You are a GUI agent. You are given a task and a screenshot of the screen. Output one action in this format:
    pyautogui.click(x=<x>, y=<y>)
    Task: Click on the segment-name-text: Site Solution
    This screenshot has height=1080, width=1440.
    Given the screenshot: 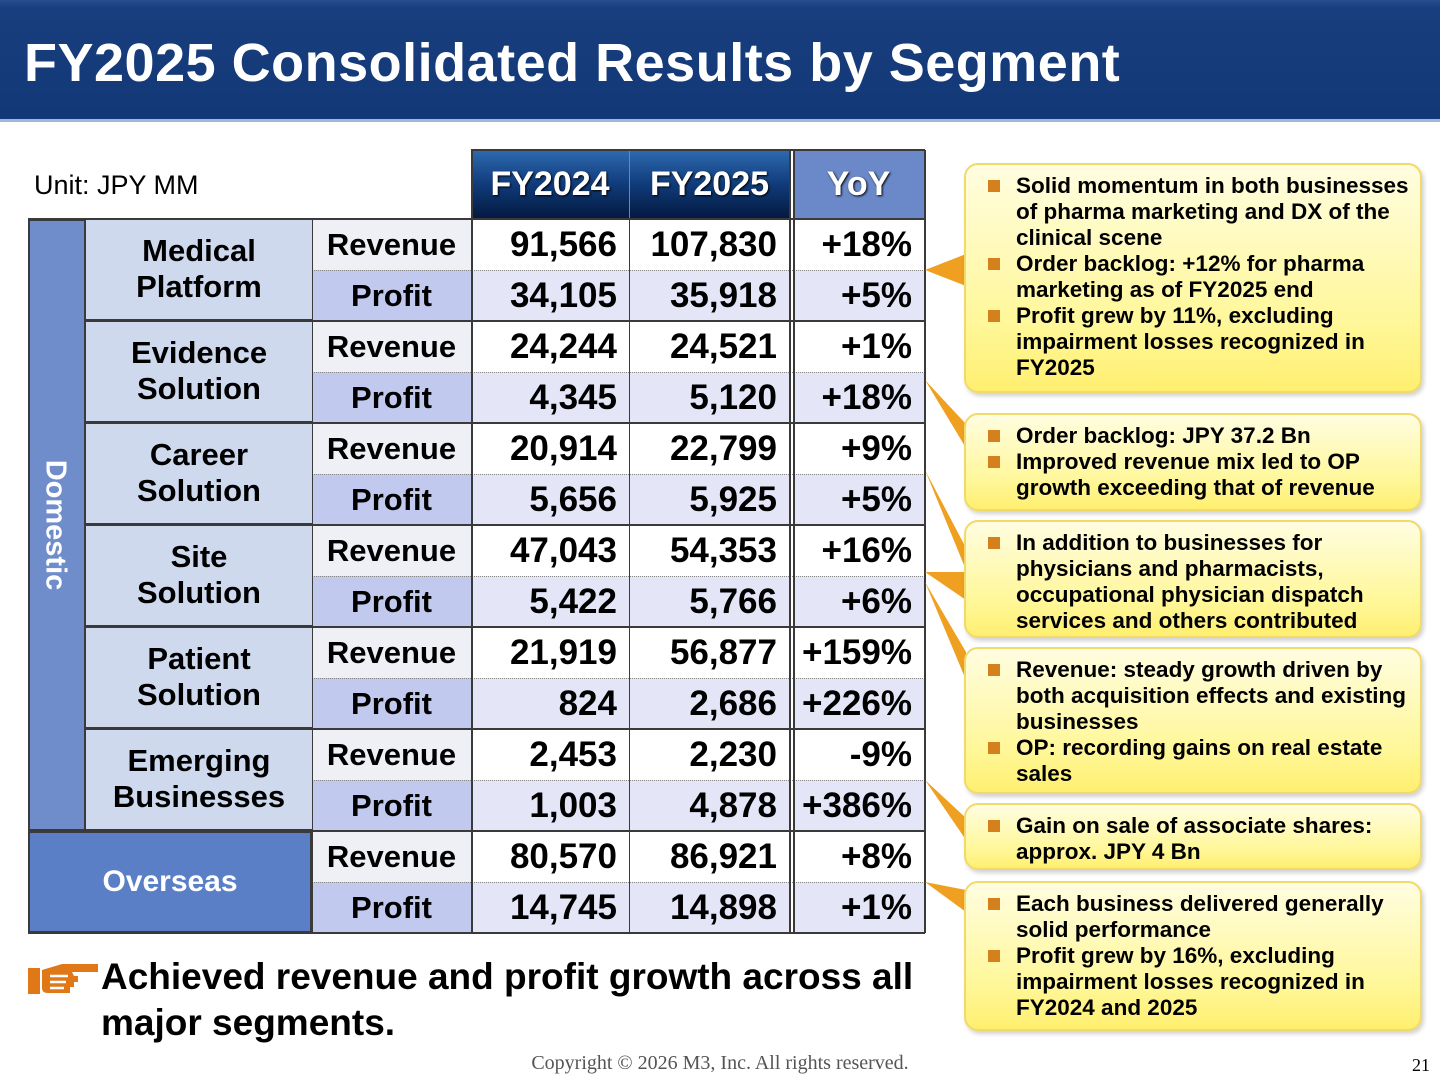 What is the action you would take?
    pyautogui.click(x=199, y=574)
    